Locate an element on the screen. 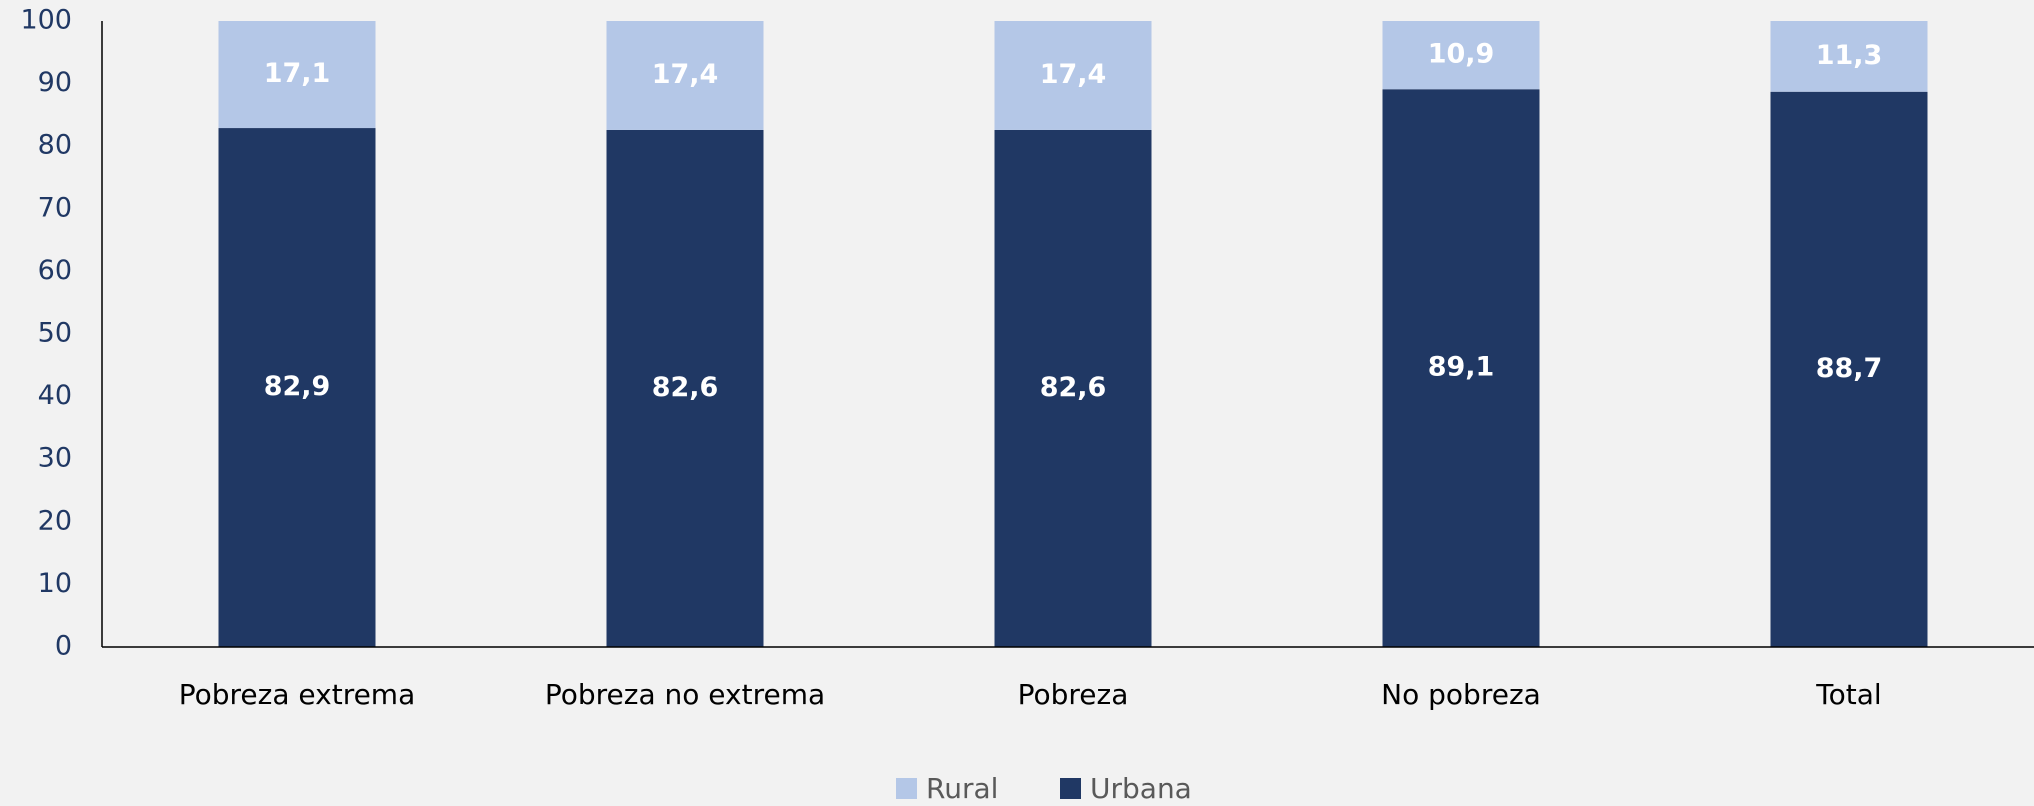 This screenshot has width=2034, height=806. data-label: 10,9 is located at coordinates (1461, 54).